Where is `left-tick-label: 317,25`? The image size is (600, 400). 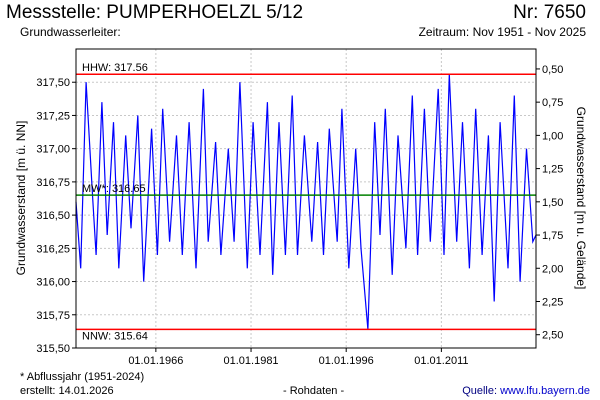
left-tick-label: 317,25 is located at coordinates (53, 116).